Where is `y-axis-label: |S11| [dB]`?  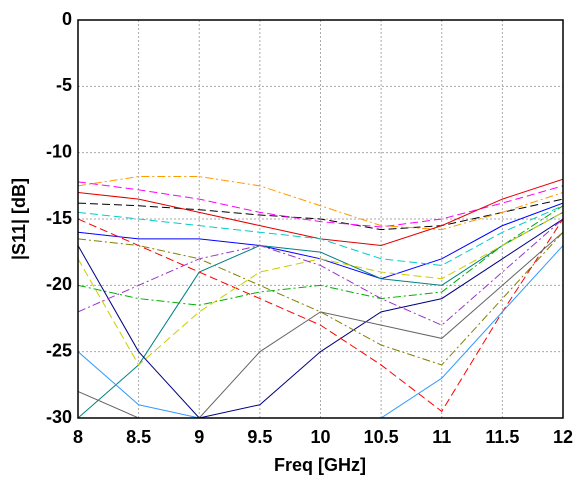 y-axis-label: |S11| [dB] is located at coordinates (19, 219).